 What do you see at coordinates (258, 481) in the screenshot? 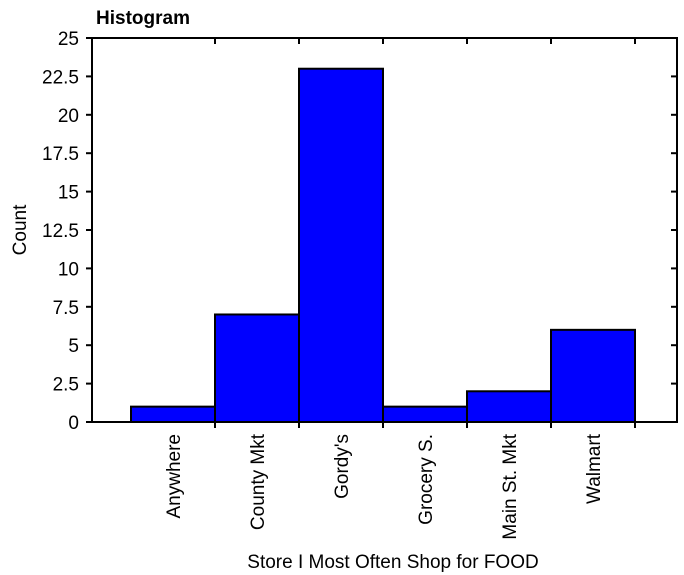
I see `x-tick-label: County Mkt` at bounding box center [258, 481].